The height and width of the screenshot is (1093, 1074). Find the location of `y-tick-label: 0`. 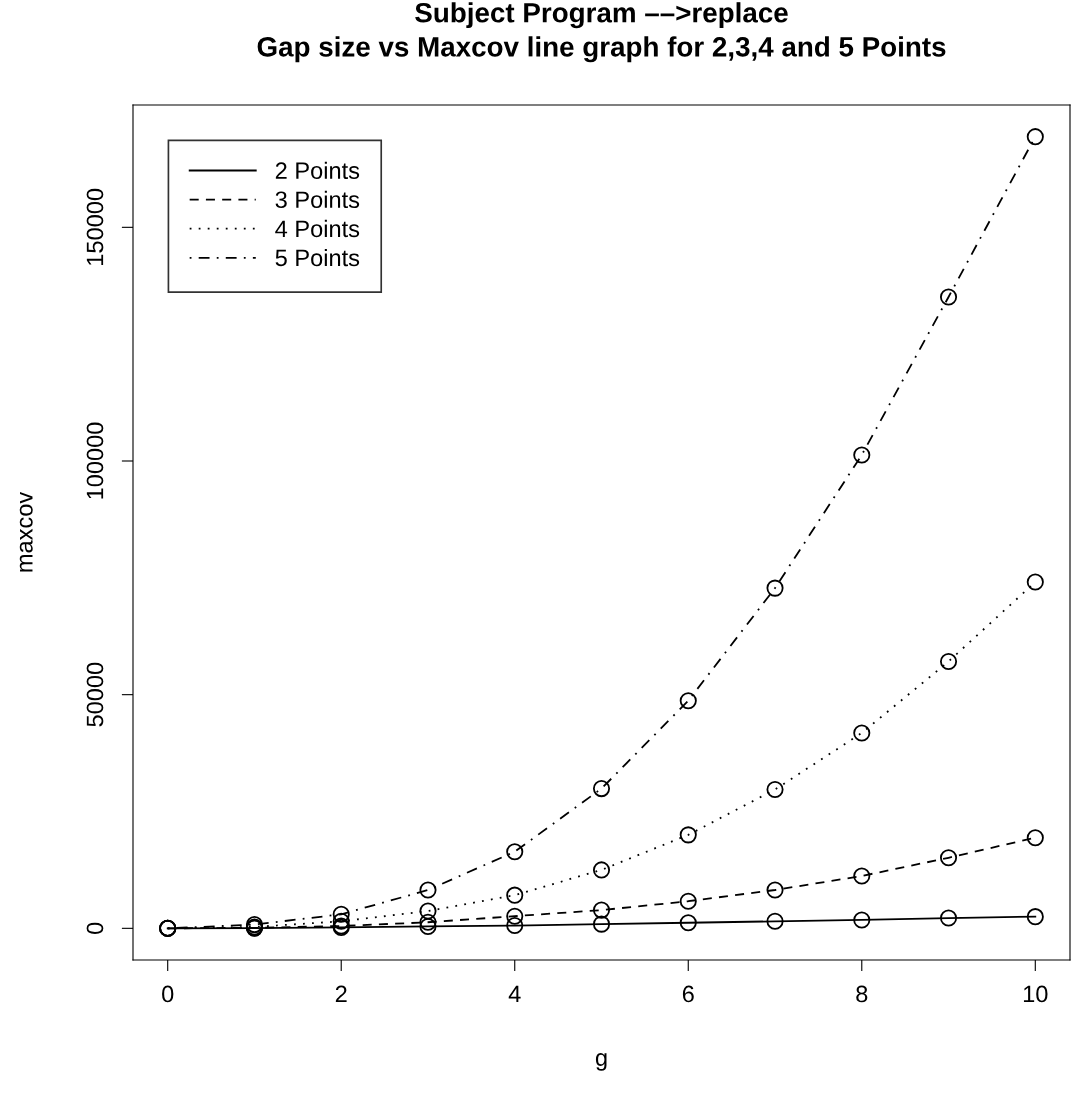

y-tick-label: 0 is located at coordinates (95, 928).